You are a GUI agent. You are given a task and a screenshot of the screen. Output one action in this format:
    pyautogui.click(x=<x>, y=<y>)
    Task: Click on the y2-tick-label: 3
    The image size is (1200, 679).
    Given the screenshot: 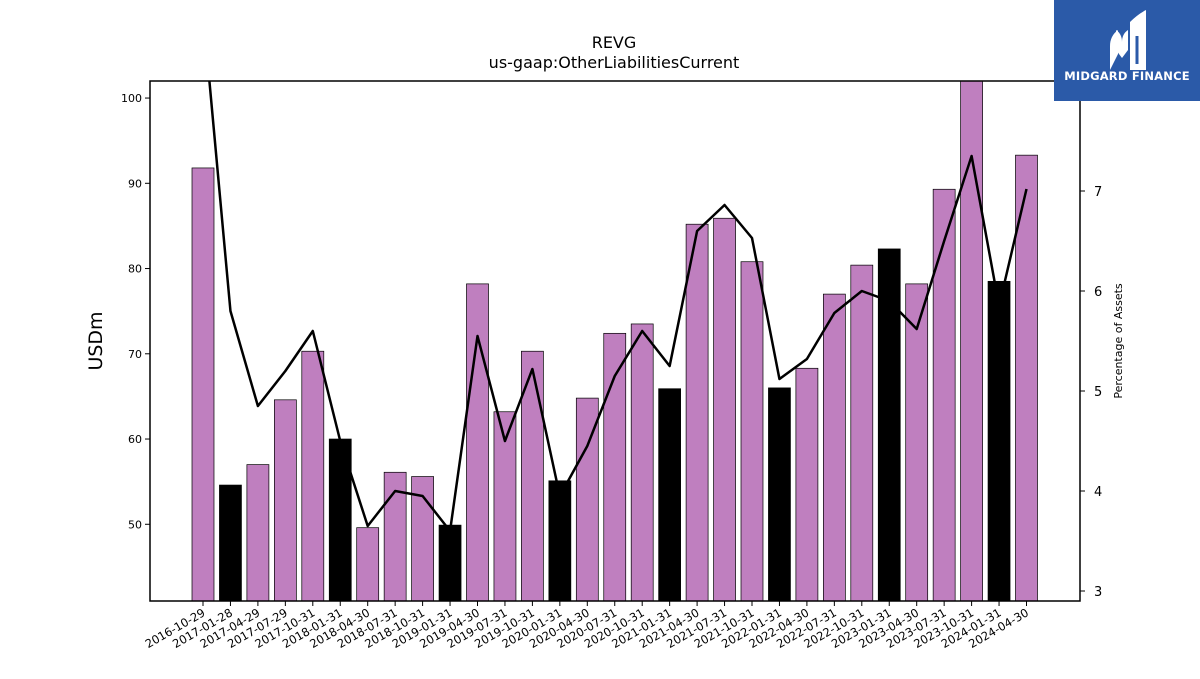 What is the action you would take?
    pyautogui.click(x=1098, y=592)
    